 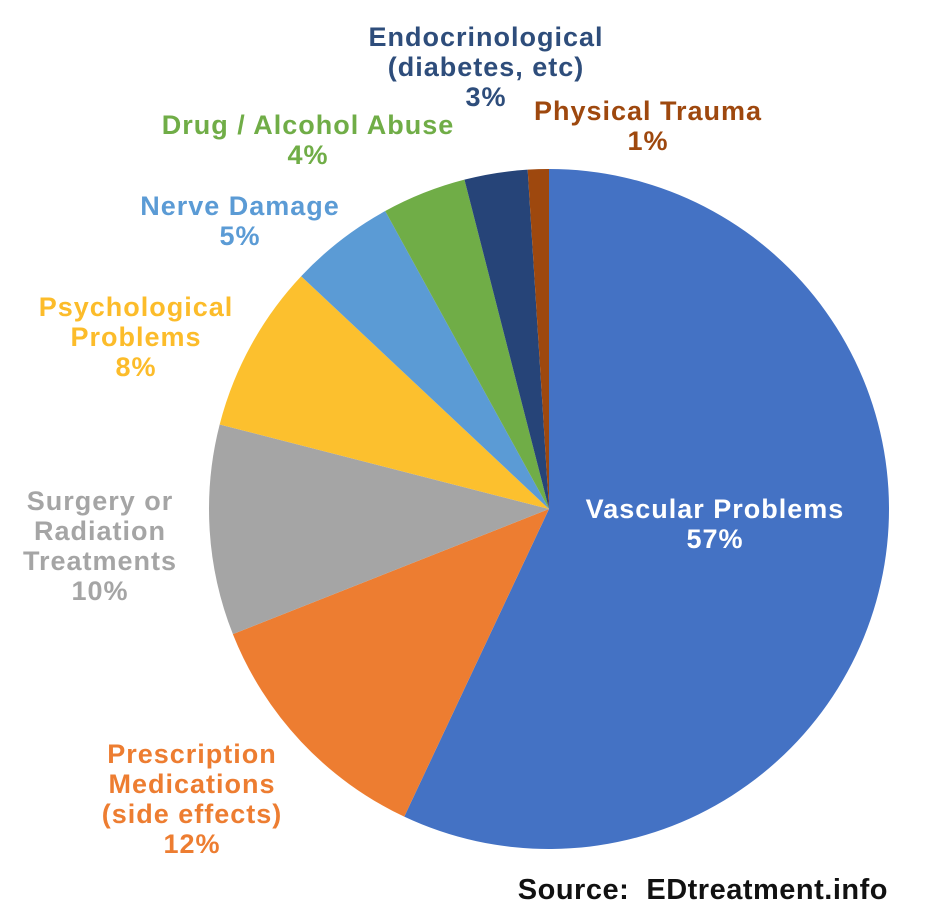 I want to click on pie-slice-drug-alcohol-abuse, so click(x=467, y=344).